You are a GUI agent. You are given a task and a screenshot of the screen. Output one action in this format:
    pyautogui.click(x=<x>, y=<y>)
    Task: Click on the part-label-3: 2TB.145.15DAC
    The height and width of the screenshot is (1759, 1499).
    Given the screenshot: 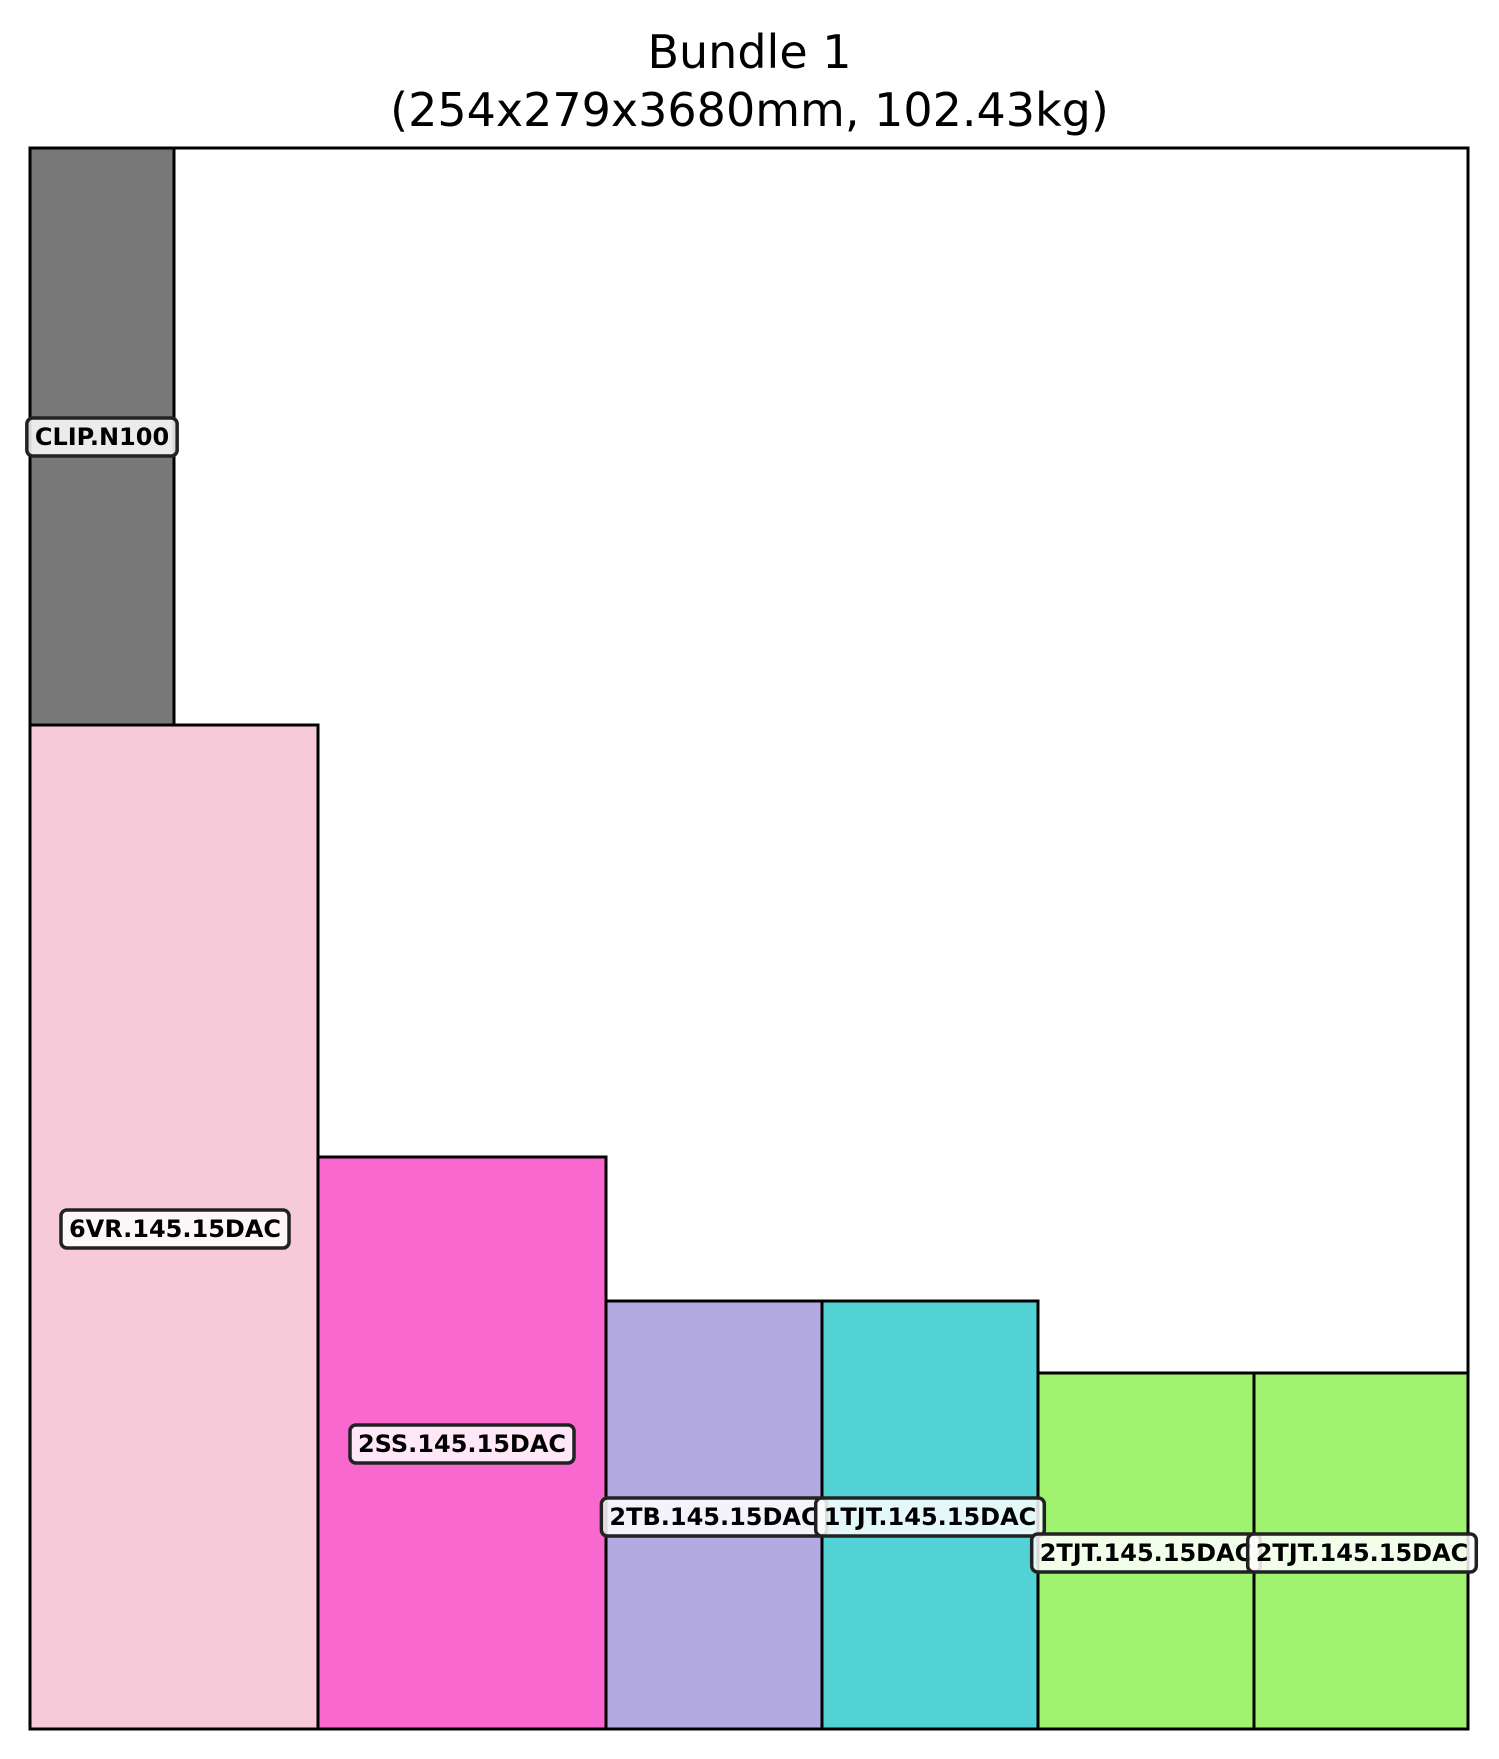 What is the action you would take?
    pyautogui.click(x=714, y=1517)
    